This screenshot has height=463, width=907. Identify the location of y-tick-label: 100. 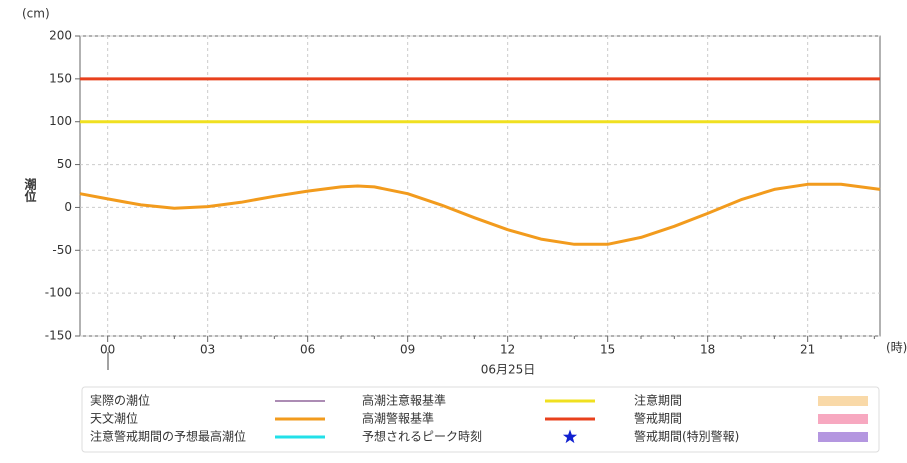
(60, 121).